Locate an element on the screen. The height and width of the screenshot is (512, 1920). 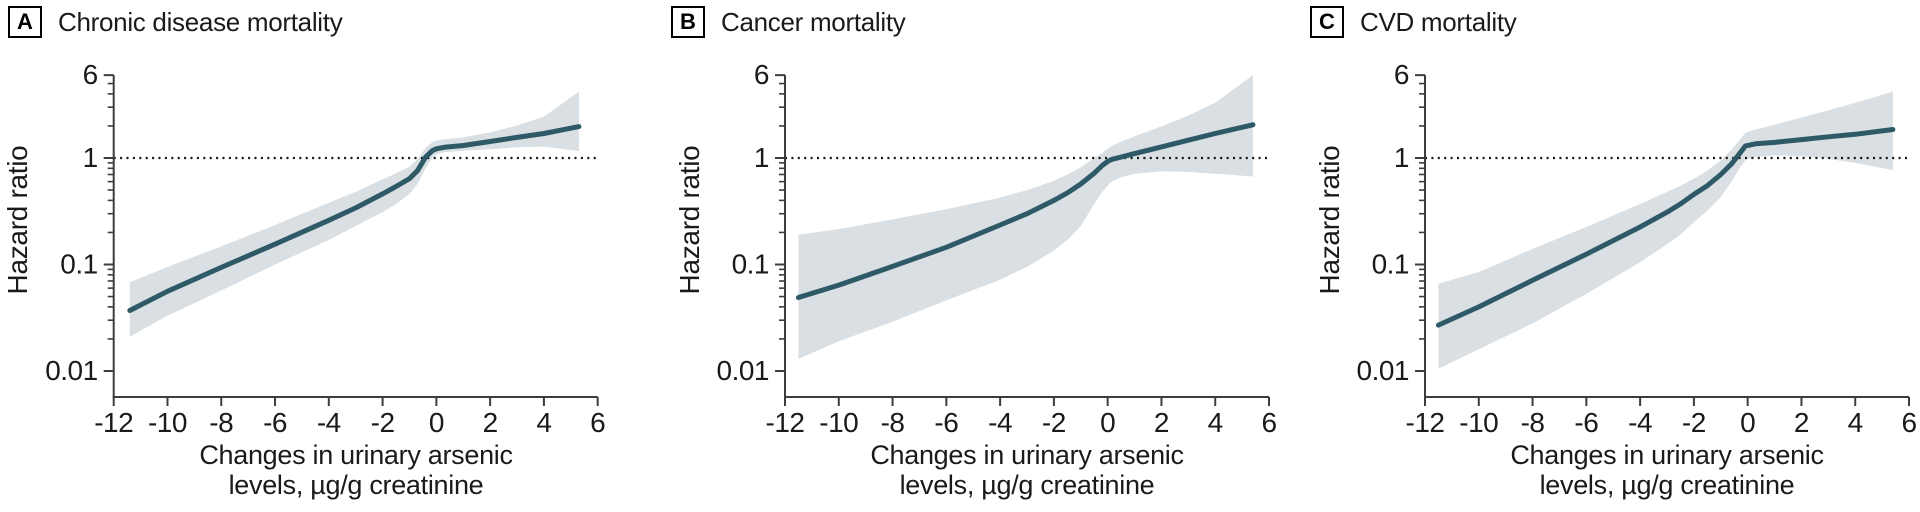
panel-header: B Cancer mortality is located at coordinates (788, 22).